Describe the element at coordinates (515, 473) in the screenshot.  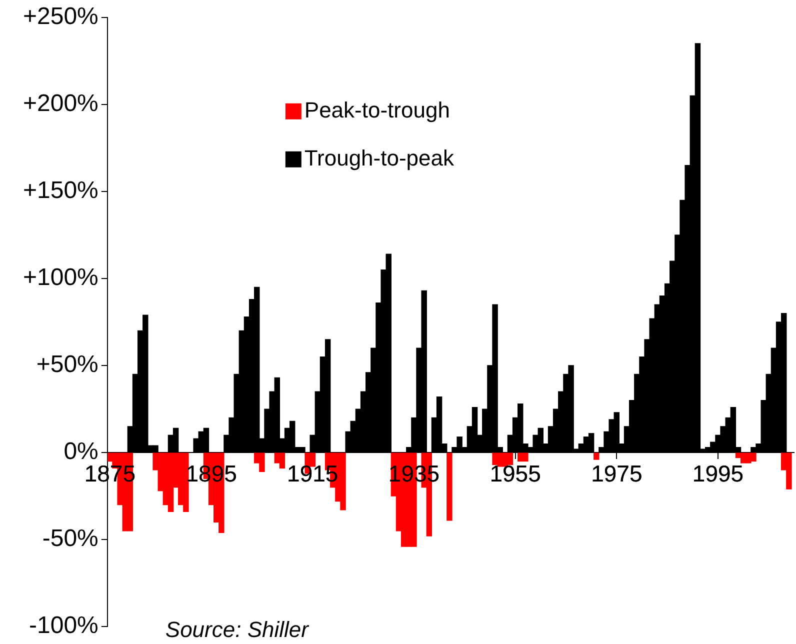
I see `x-tick-label: 1955` at that location.